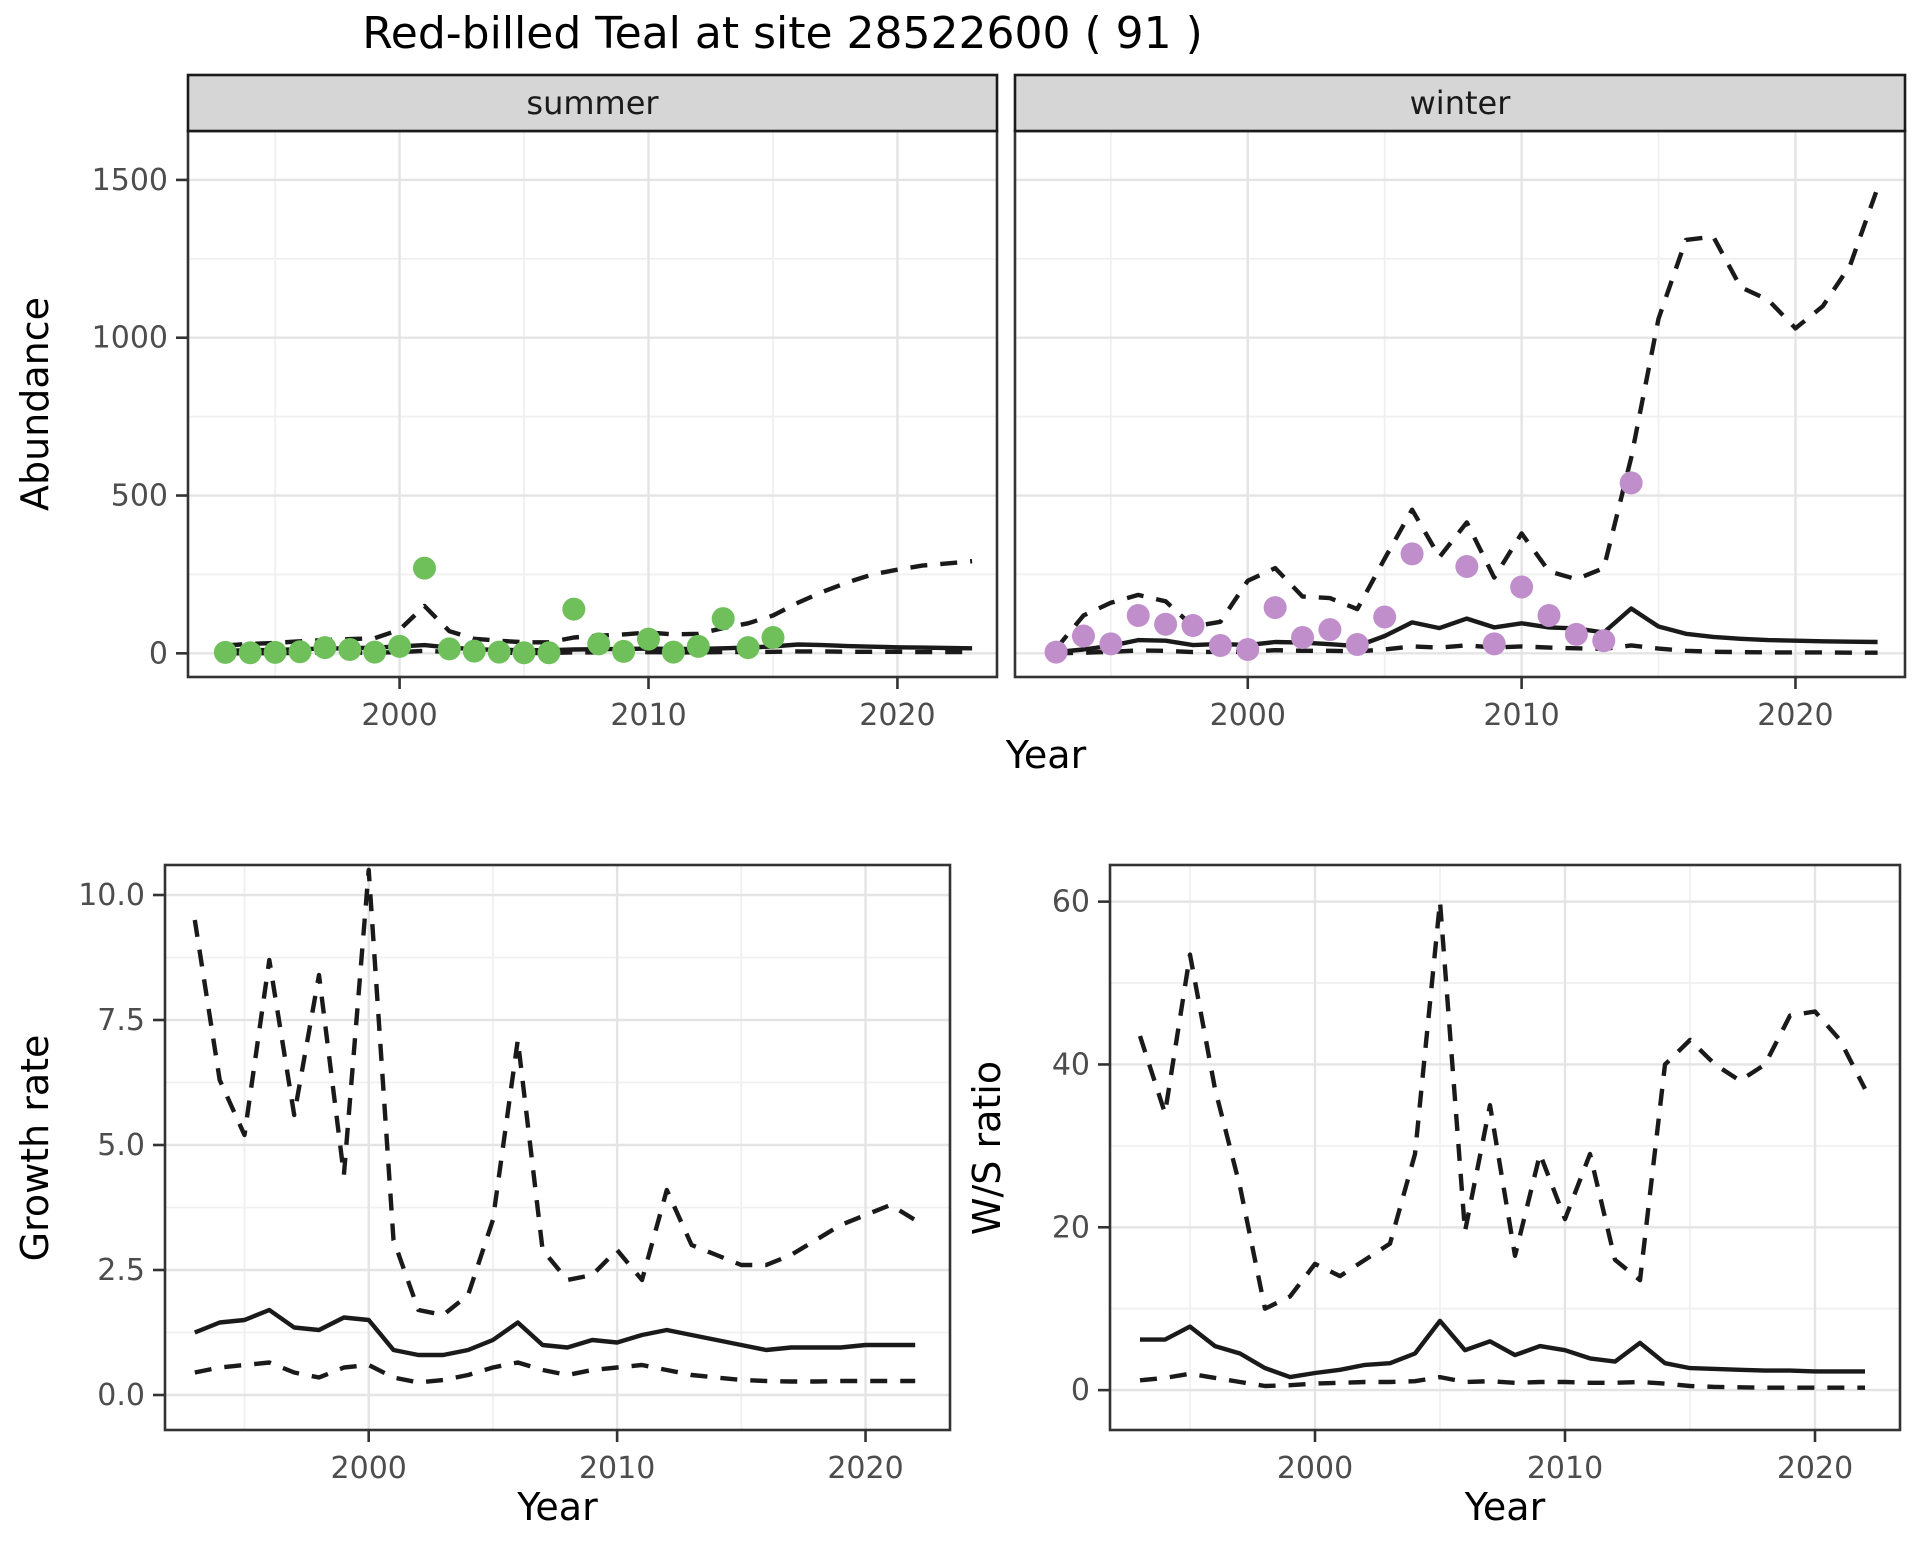 This screenshot has height=1560, width=1920. I want to click on y-tick-label: 60, so click(1071, 902).